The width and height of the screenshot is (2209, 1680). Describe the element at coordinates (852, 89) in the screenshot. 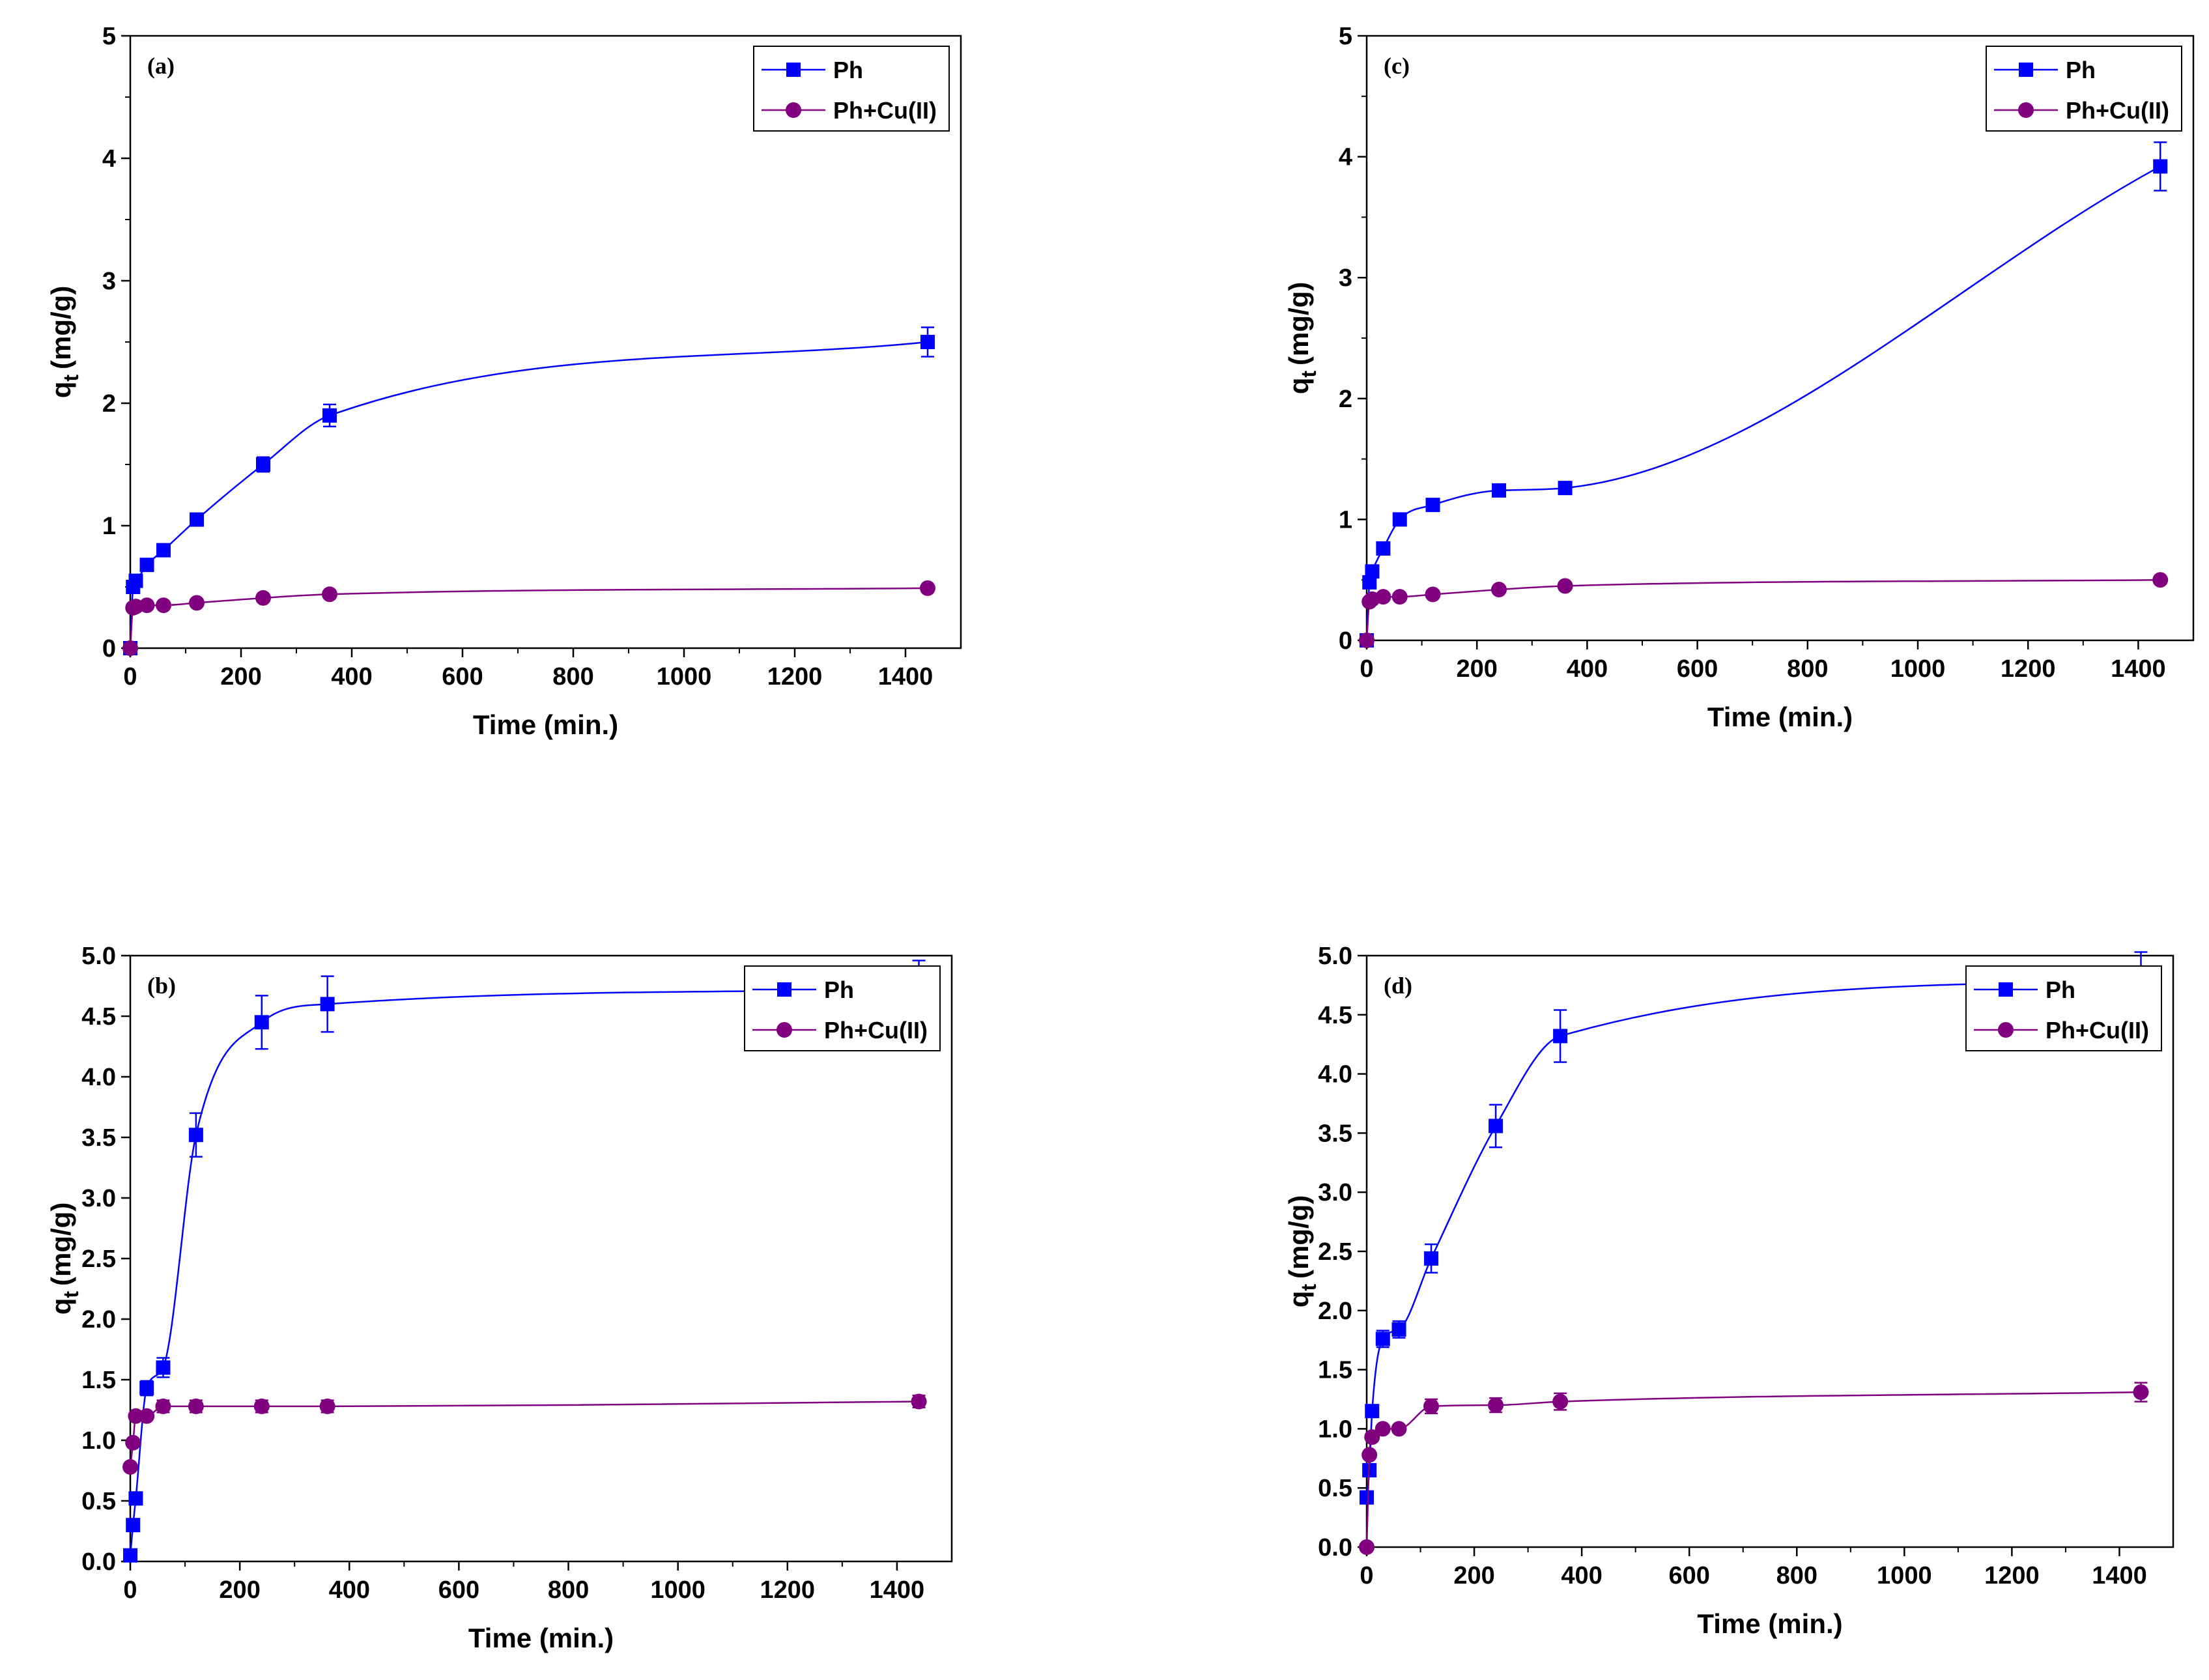

I see `legend: Ph Ph+Cu(II)` at that location.